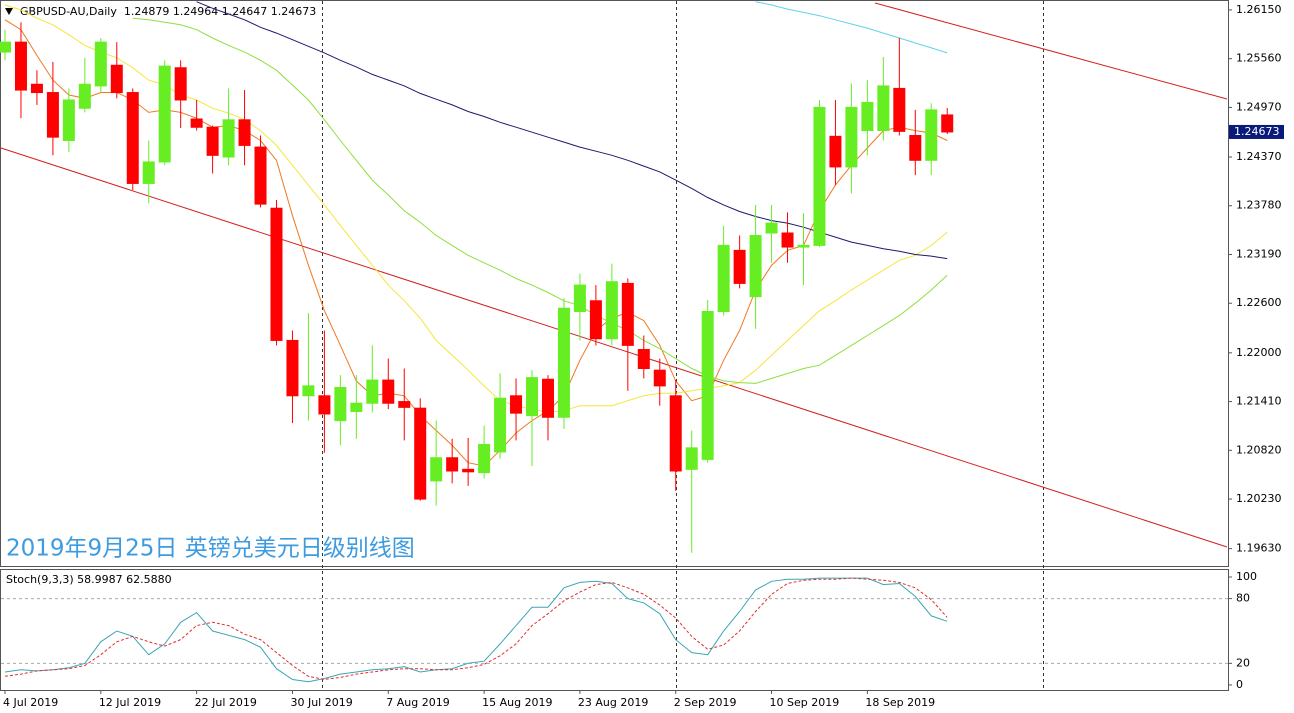 This screenshot has height=713, width=1294. Describe the element at coordinates (321, 702) in the screenshot. I see `x-tick-label: 30 Jul 2019` at that location.